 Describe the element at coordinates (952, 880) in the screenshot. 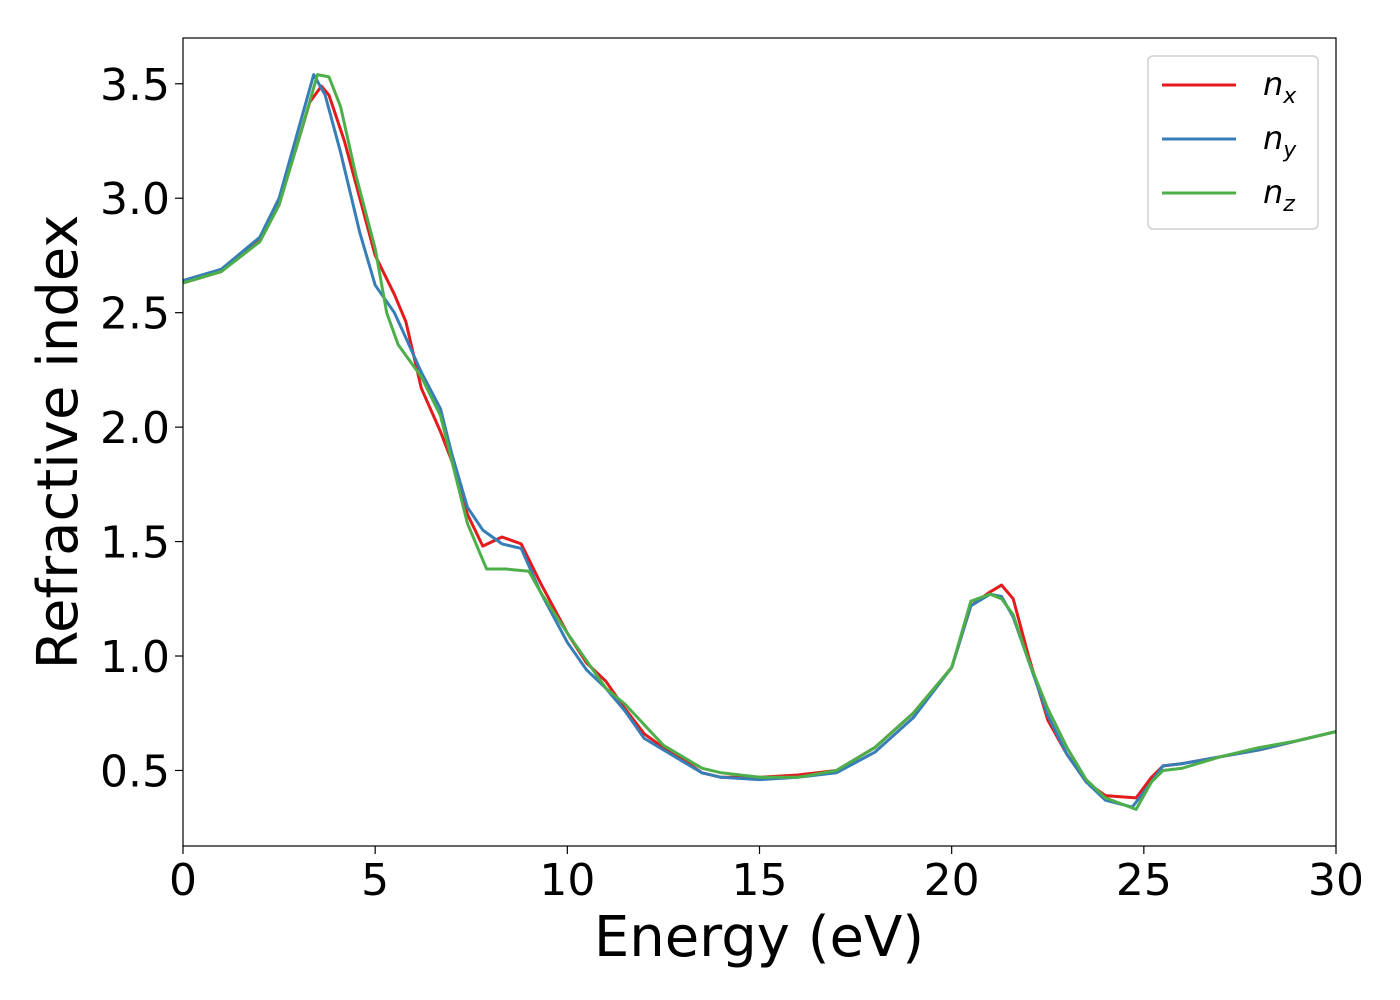

I see `x-tick-label: 20` at that location.